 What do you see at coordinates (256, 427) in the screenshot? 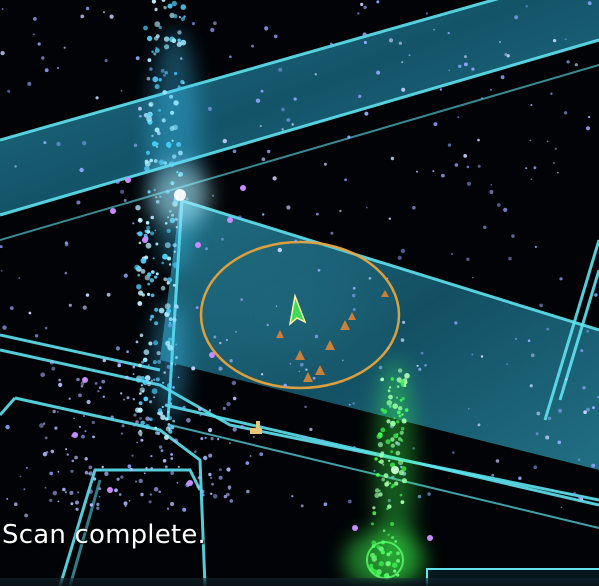
I see `dropped-item-icon` at bounding box center [256, 427].